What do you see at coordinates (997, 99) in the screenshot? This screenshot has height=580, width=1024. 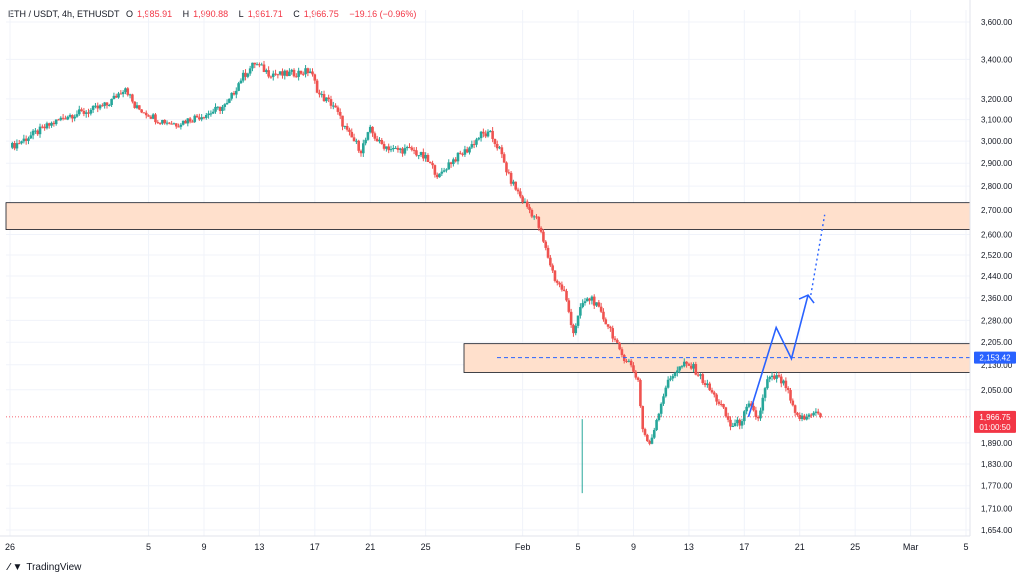 I see `price-tick-label: 3,200.00` at bounding box center [997, 99].